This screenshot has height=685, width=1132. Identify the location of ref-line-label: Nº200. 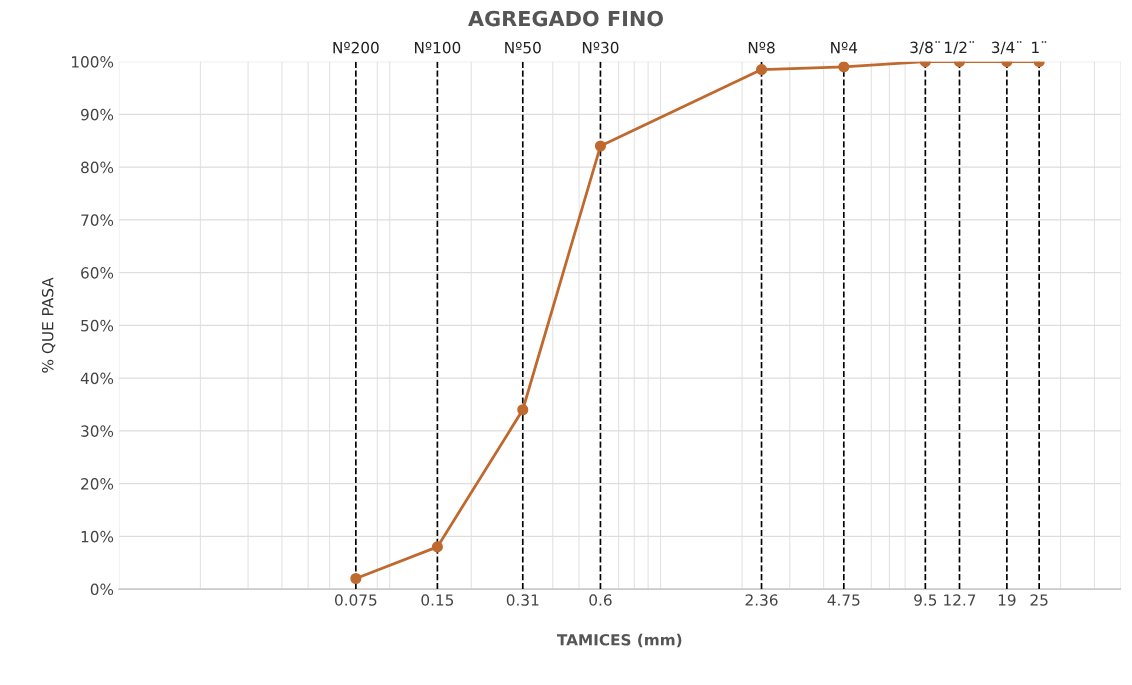
(356, 47).